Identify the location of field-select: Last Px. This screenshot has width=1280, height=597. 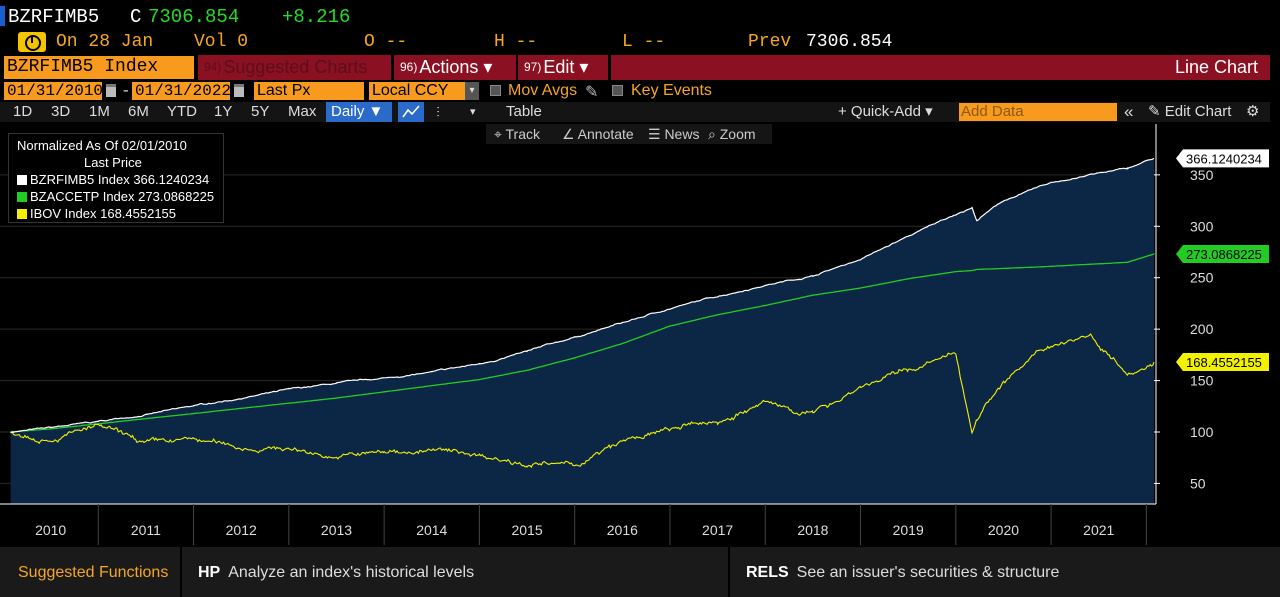
(309, 91).